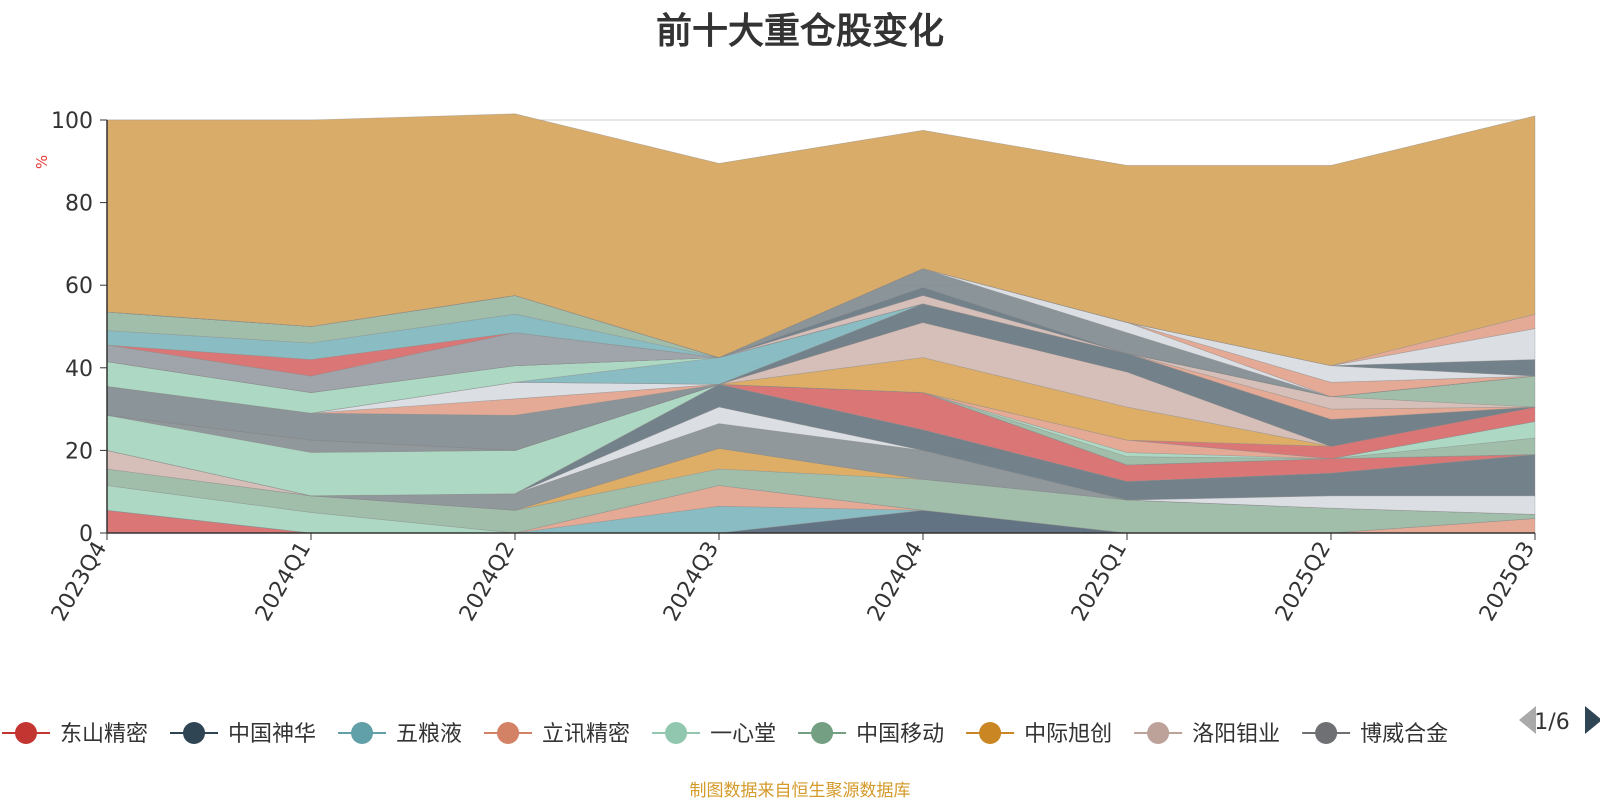 The image size is (1600, 801). What do you see at coordinates (283, 582) in the screenshot?
I see `x-tick-label: 2024Q1` at bounding box center [283, 582].